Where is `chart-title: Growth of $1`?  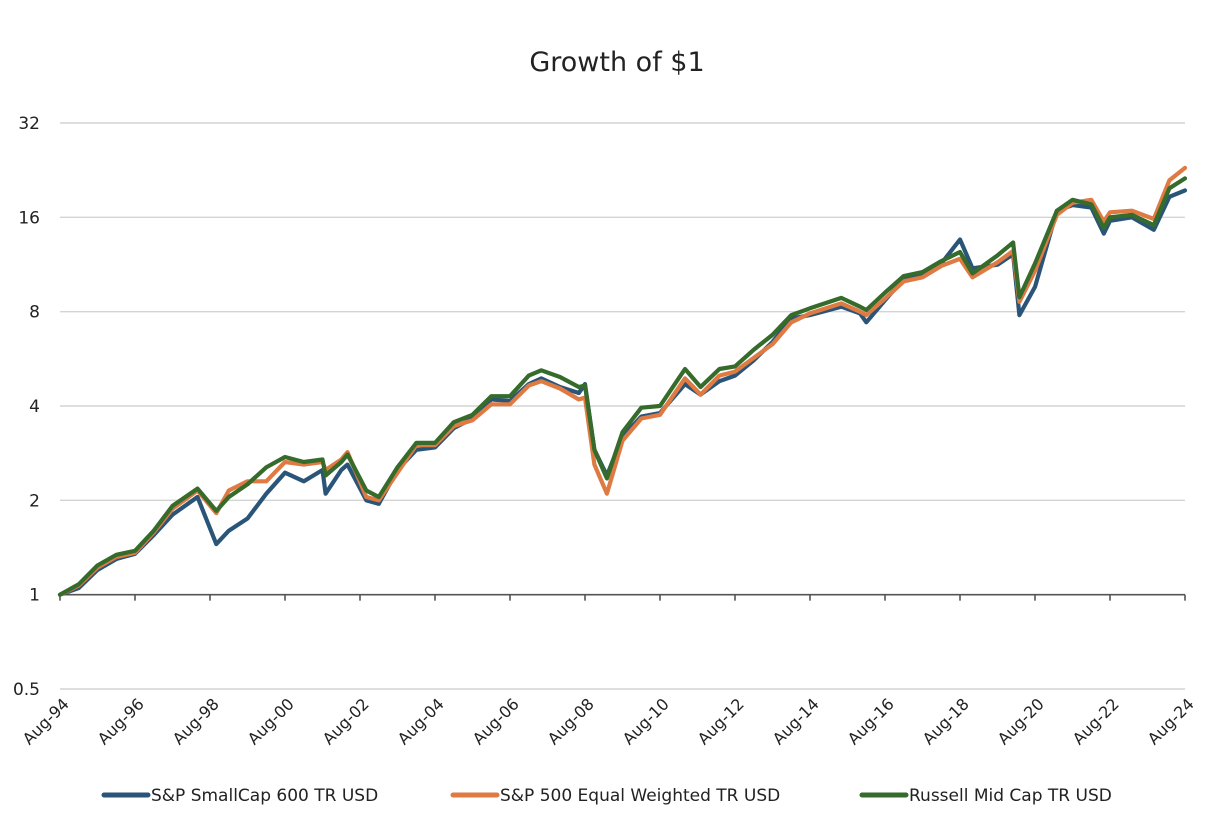
chart-title: Growth of $1 is located at coordinates (616, 62).